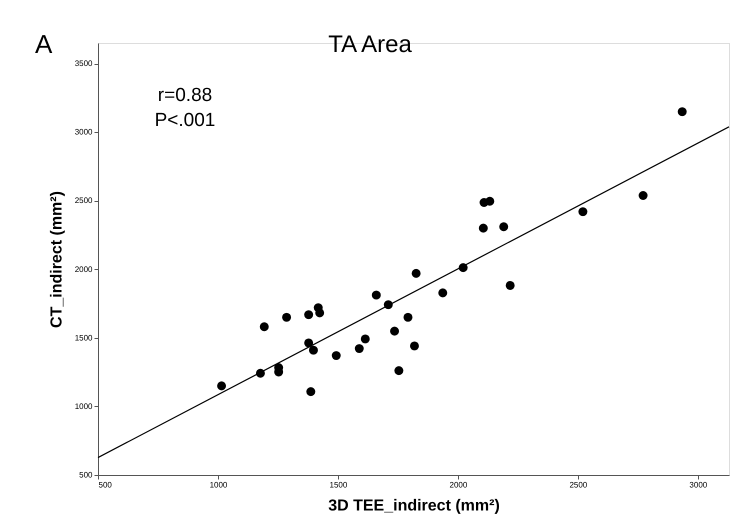 This screenshot has height=530, width=743. I want to click on y-tick-label: 1000, so click(84, 406).